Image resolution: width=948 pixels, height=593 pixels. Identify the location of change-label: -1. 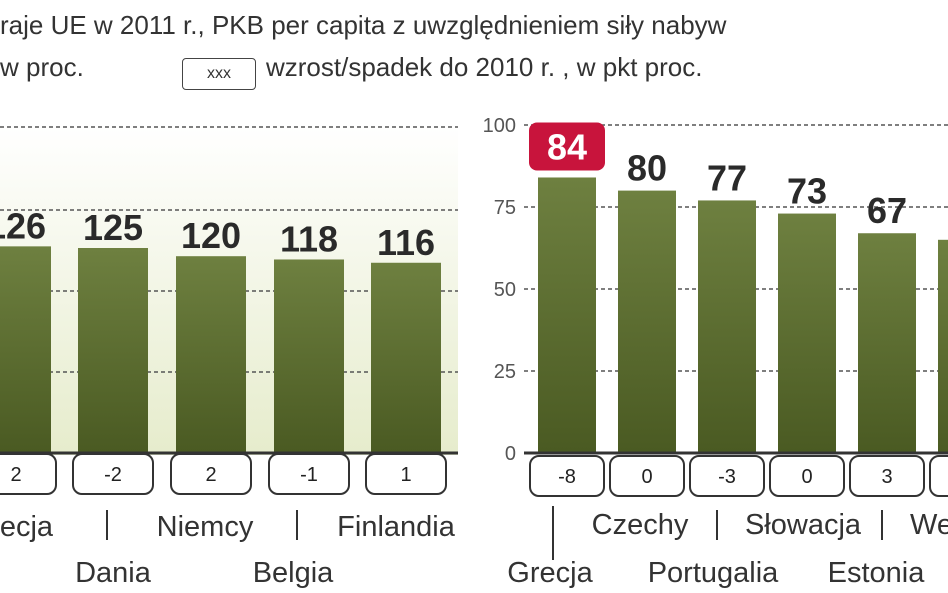
(309, 475).